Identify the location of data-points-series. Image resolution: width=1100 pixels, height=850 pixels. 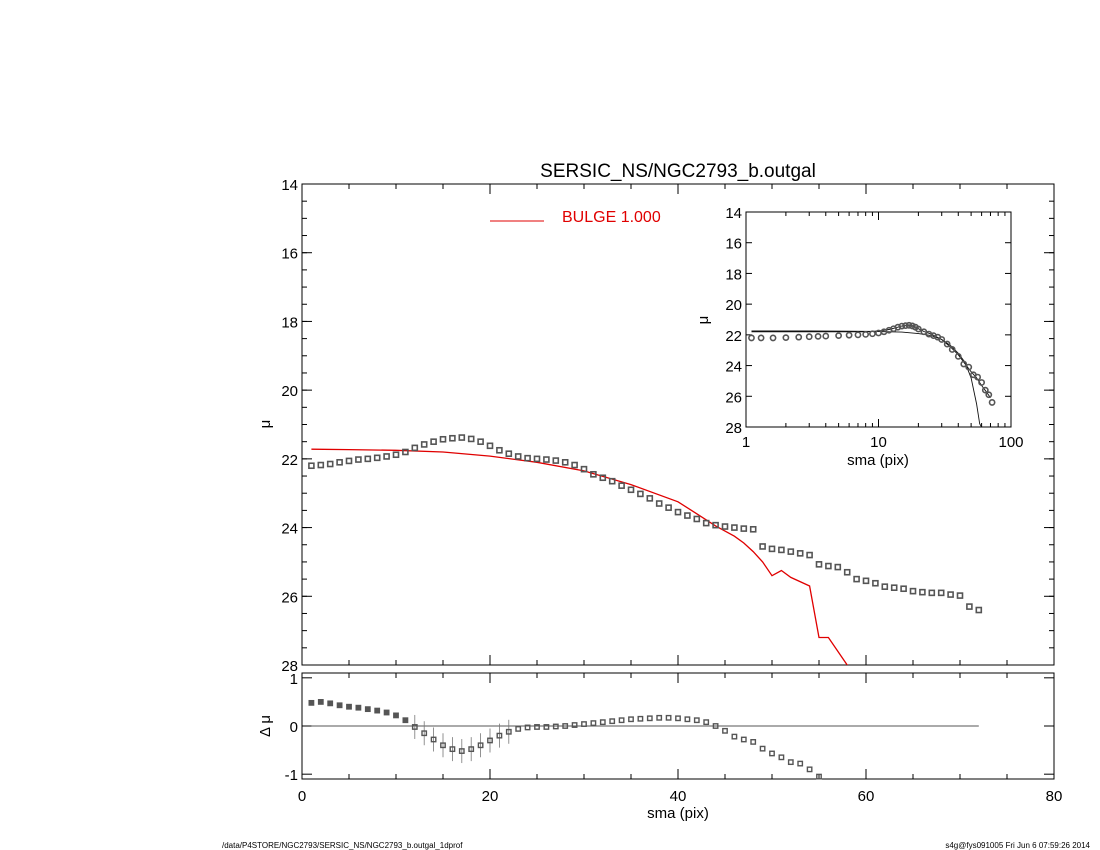
(645, 524).